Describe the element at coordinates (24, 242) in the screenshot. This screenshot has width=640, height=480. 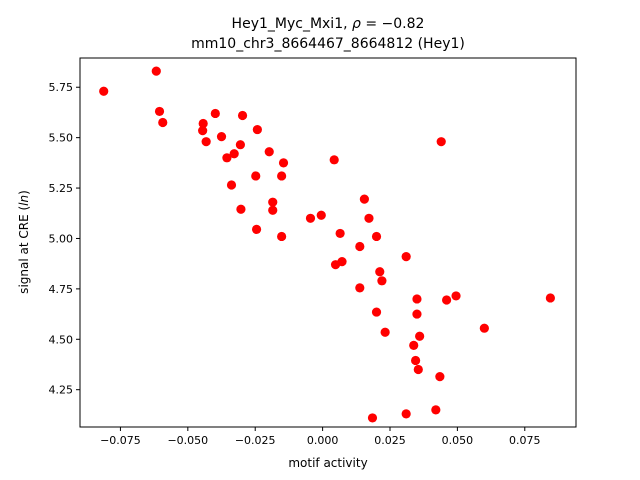
I see `y-axis-label: signal at CRE (ln)` at that location.